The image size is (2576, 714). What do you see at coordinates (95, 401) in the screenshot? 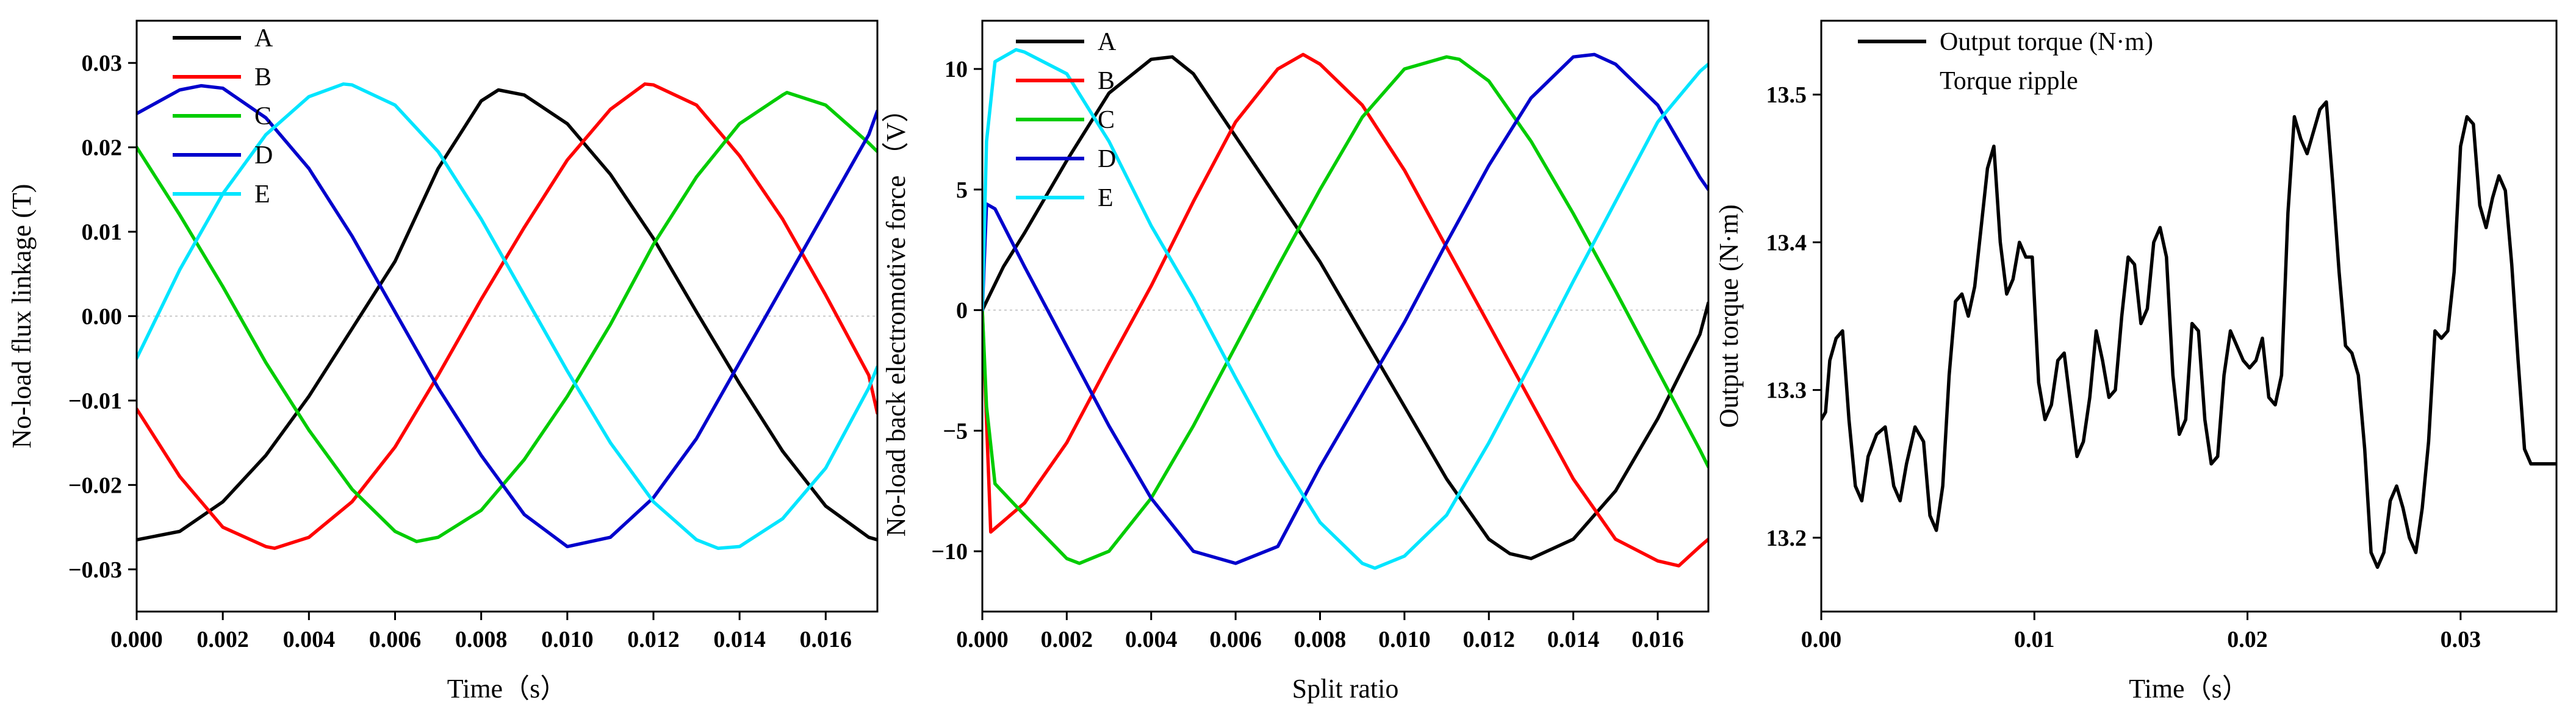
I see `y-tick-label: −0.01` at bounding box center [95, 401].